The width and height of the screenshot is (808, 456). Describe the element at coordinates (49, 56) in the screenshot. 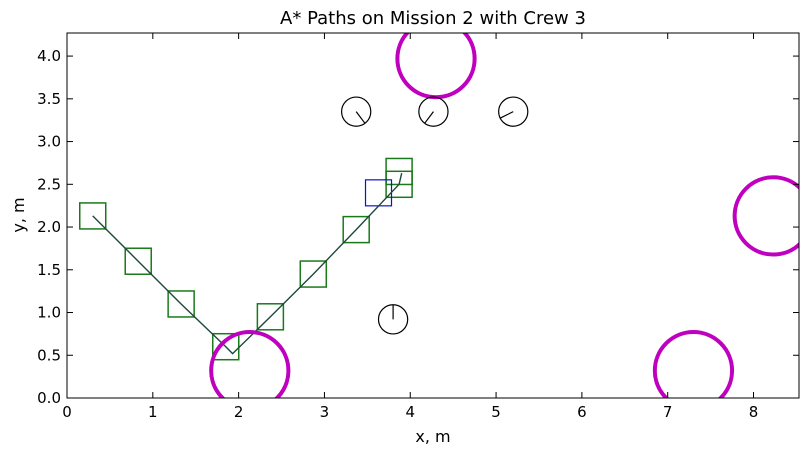

I see `y-tick-label-8: 4.0` at that location.